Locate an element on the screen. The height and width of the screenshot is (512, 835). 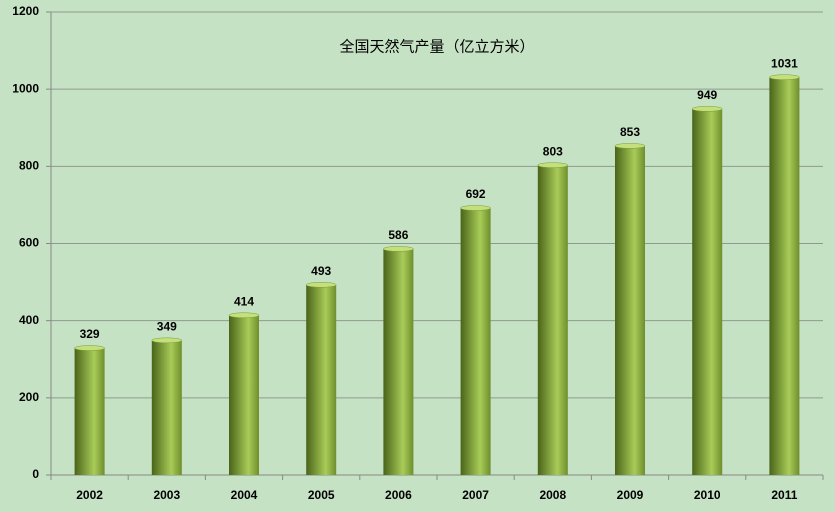
x-tick-label: 2002 is located at coordinates (89, 495).